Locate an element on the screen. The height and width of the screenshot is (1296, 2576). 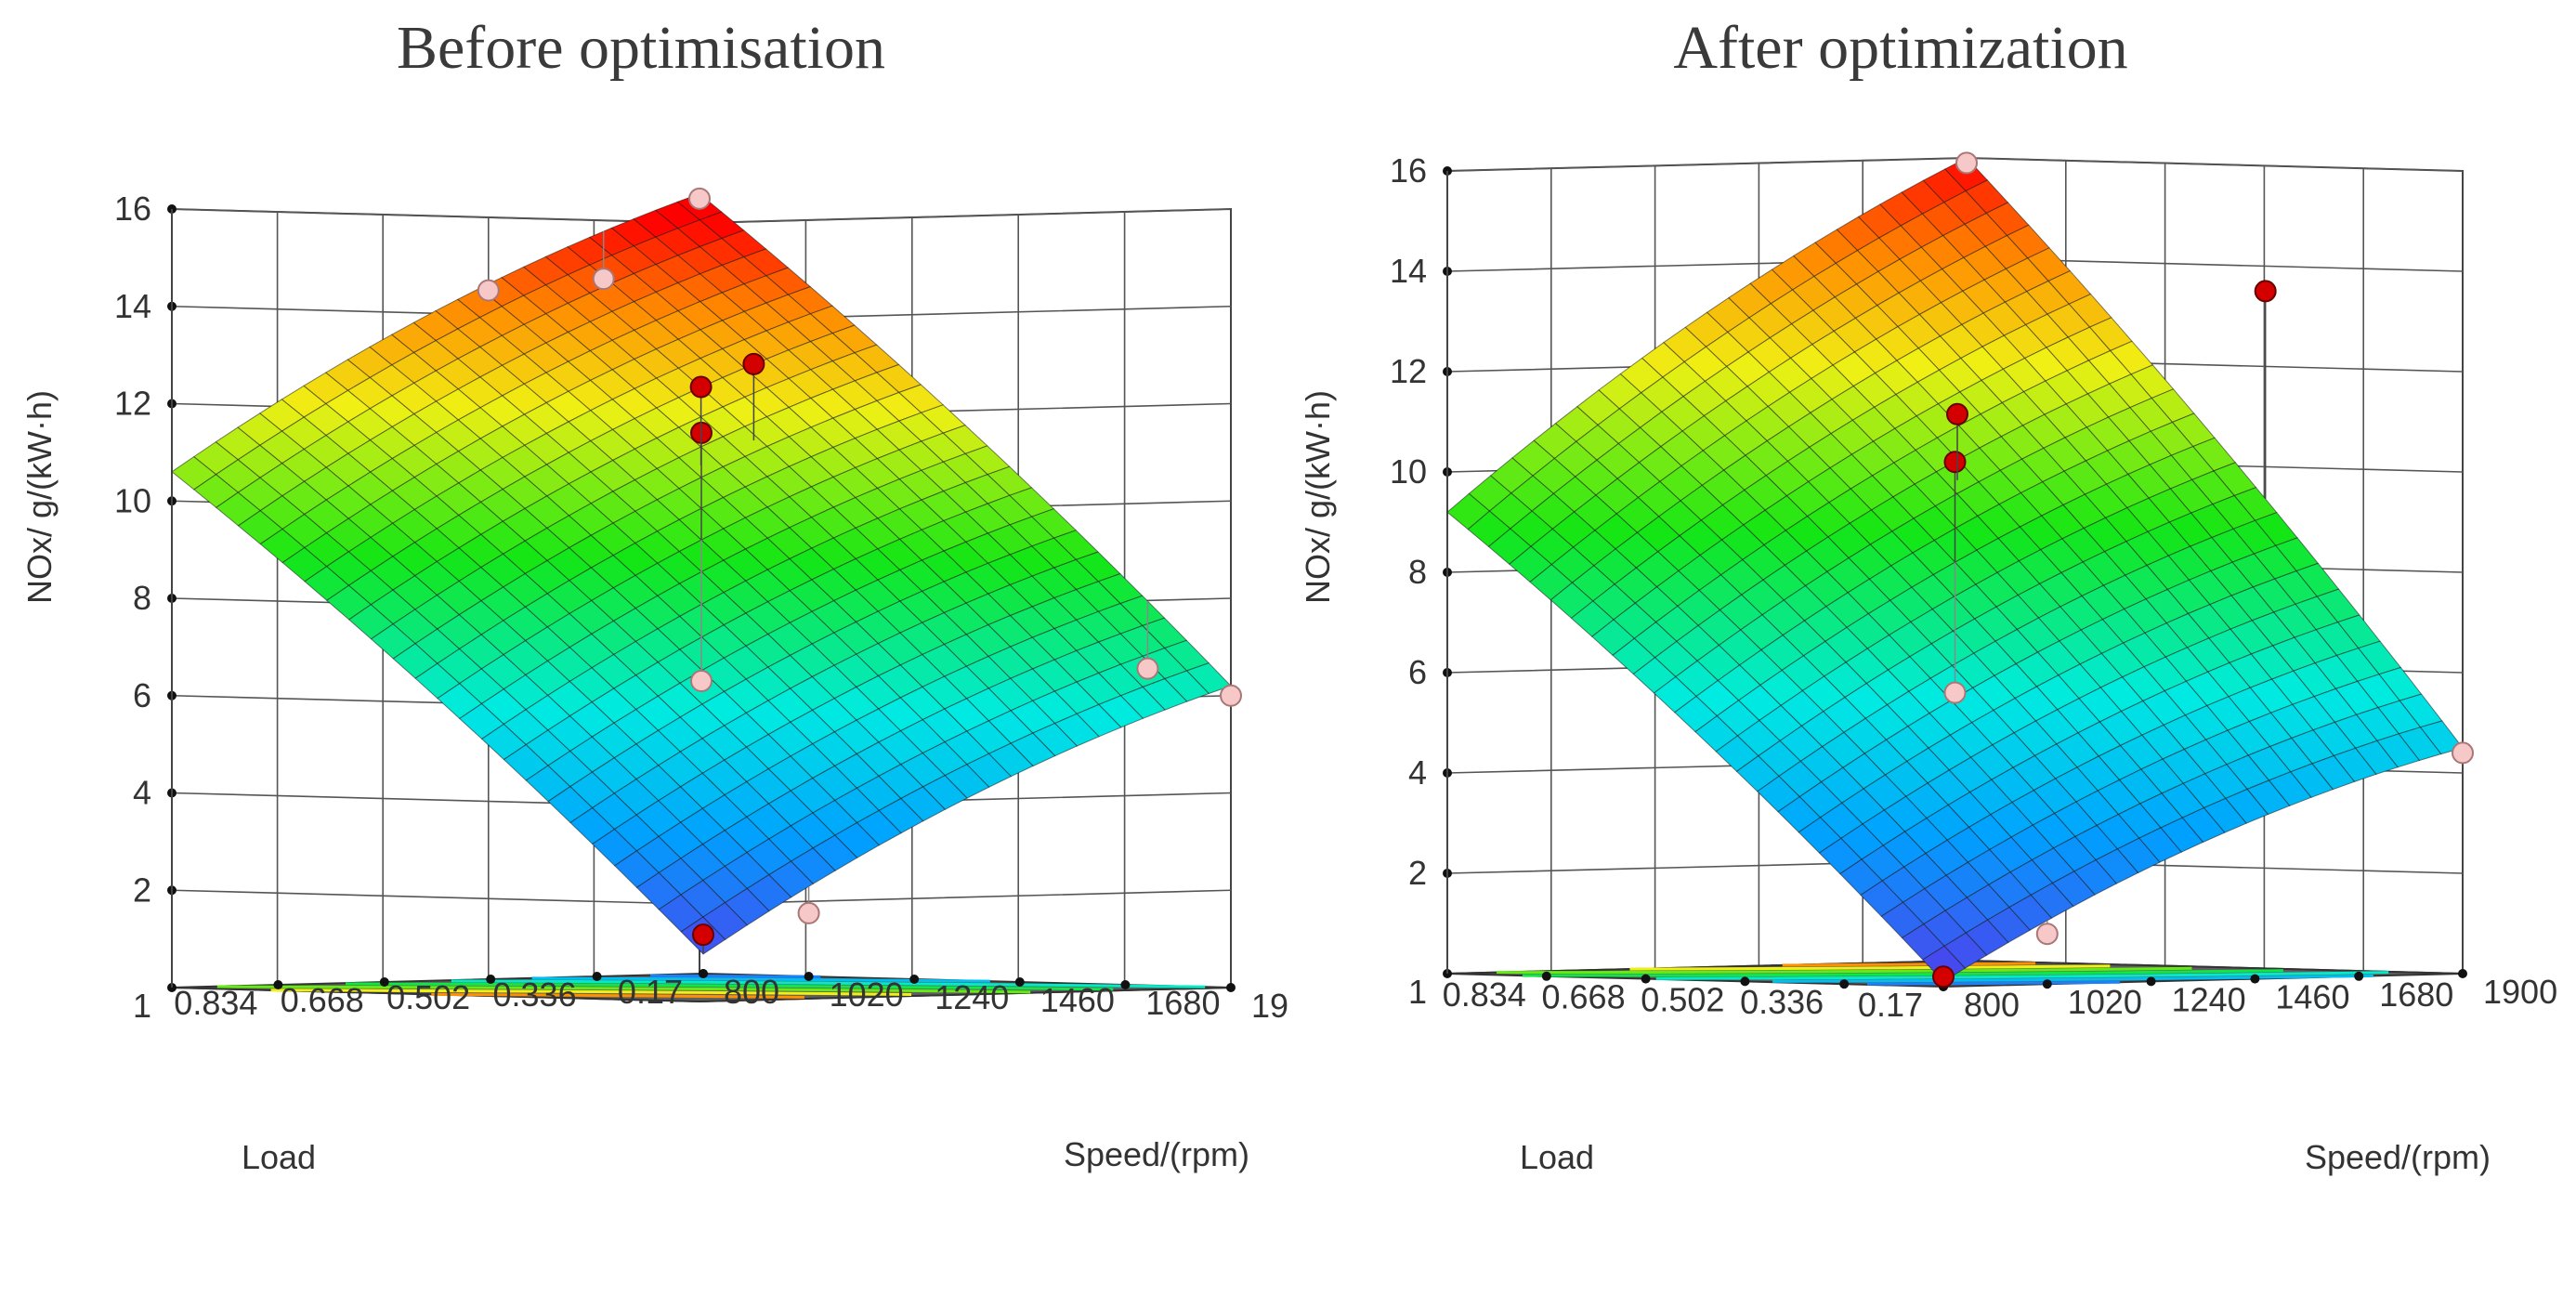
load-tick-label: 0.502 is located at coordinates (1683, 999).